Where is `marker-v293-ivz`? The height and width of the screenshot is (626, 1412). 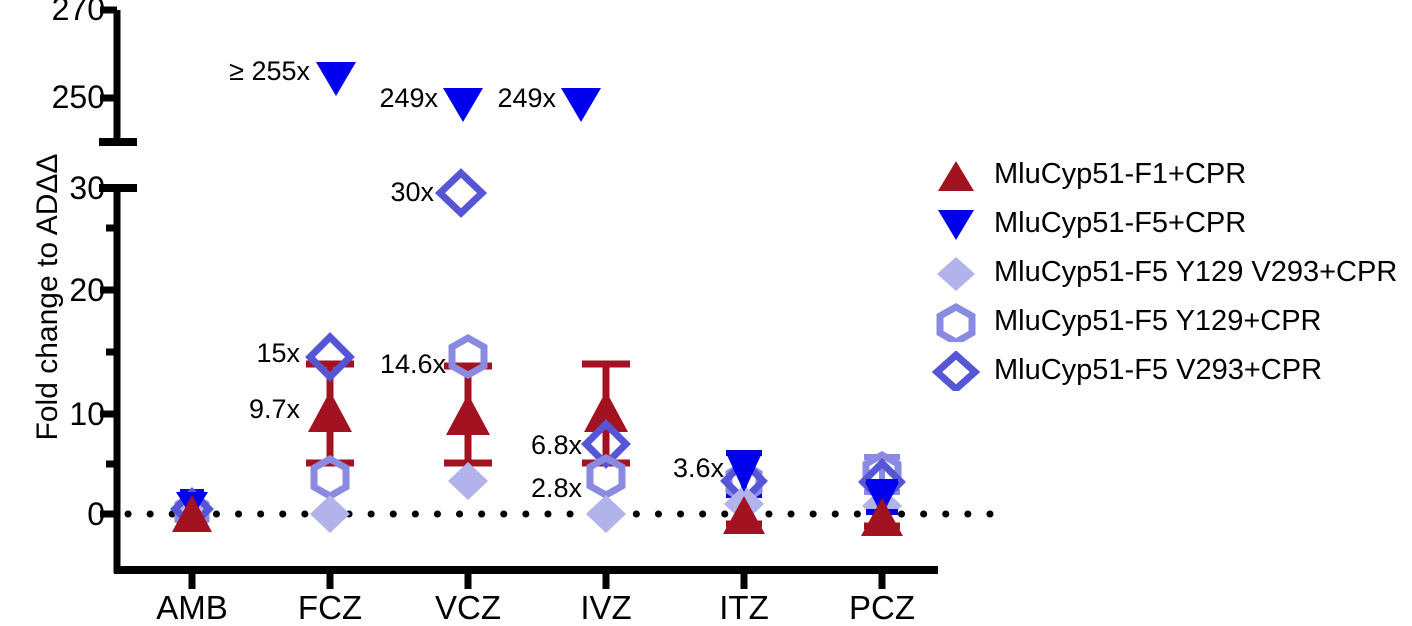 marker-v293-ivz is located at coordinates (606, 444).